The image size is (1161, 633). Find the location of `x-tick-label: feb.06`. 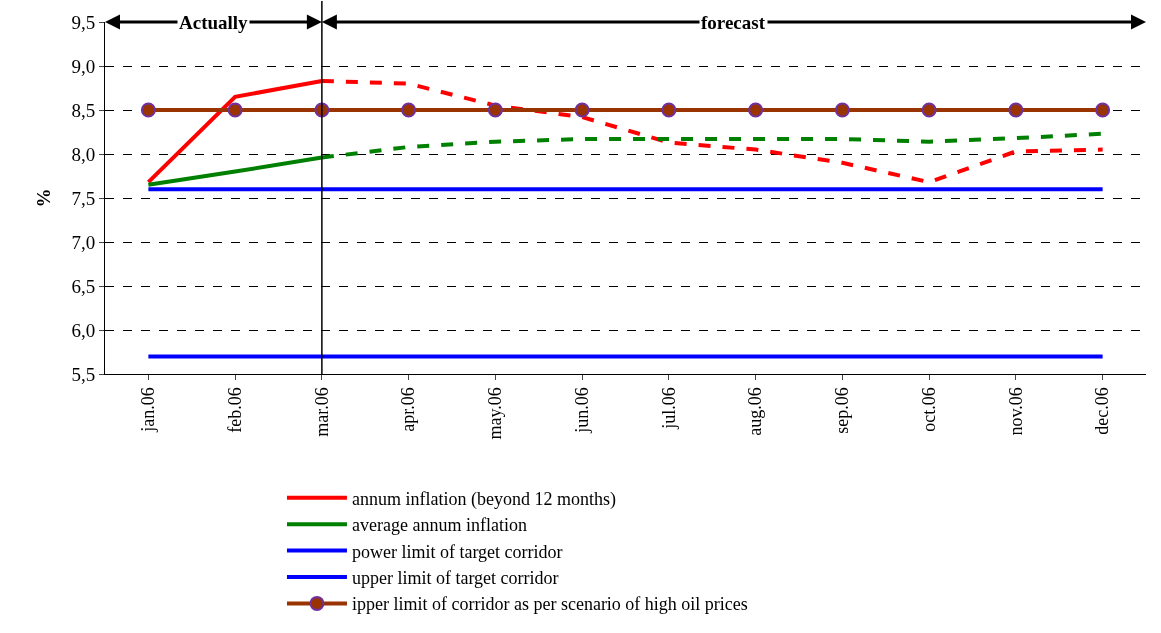

x-tick-label: feb.06 is located at coordinates (234, 410).